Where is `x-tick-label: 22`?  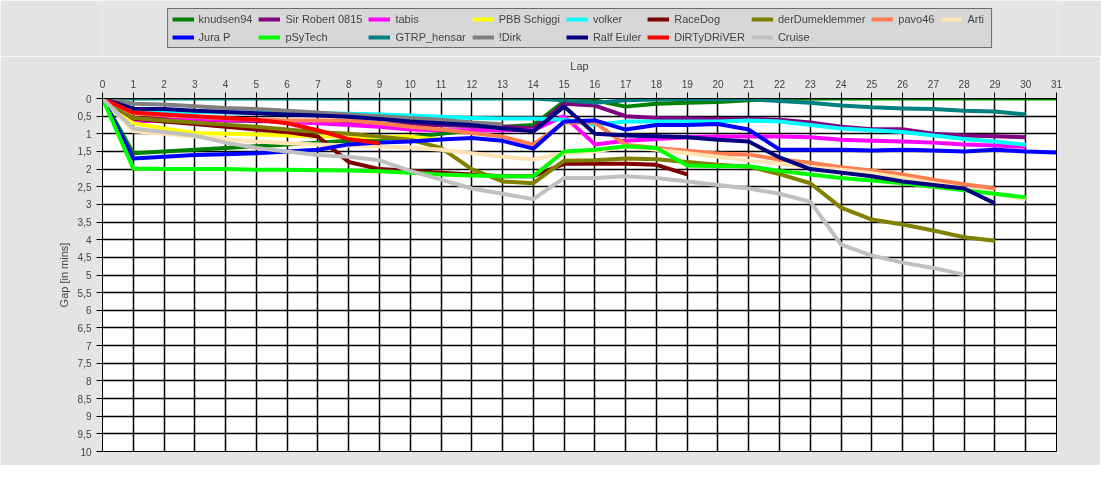
x-tick-label: 22 is located at coordinates (779, 84).